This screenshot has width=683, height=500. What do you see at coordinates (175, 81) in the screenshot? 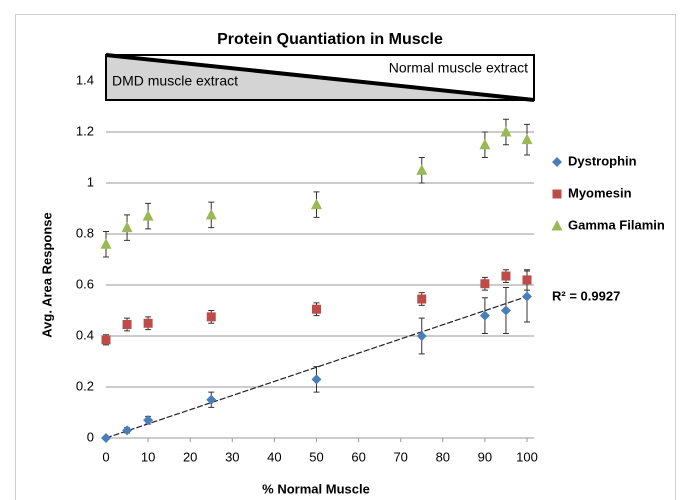
I see `gradient-left-label: DMD muscle extract` at bounding box center [175, 81].